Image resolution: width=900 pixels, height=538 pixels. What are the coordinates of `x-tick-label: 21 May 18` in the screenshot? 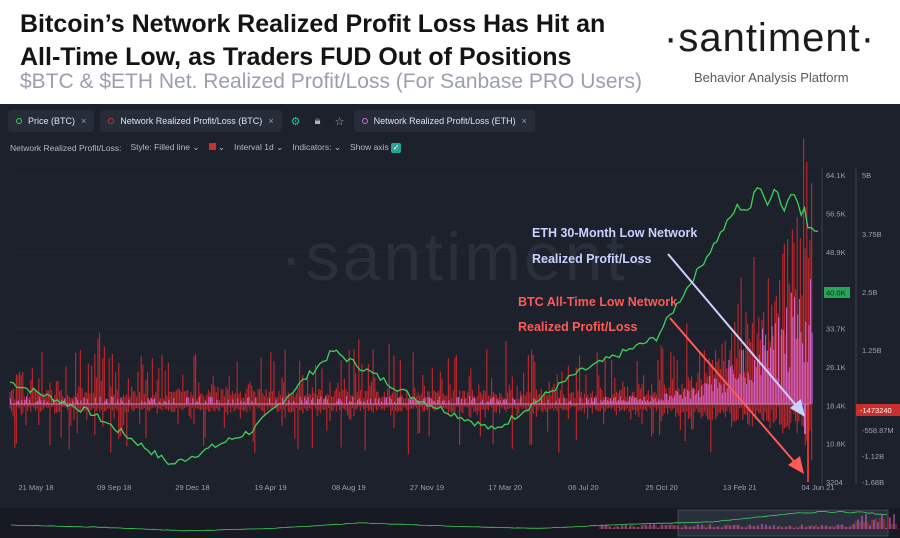 It's located at (35, 487).